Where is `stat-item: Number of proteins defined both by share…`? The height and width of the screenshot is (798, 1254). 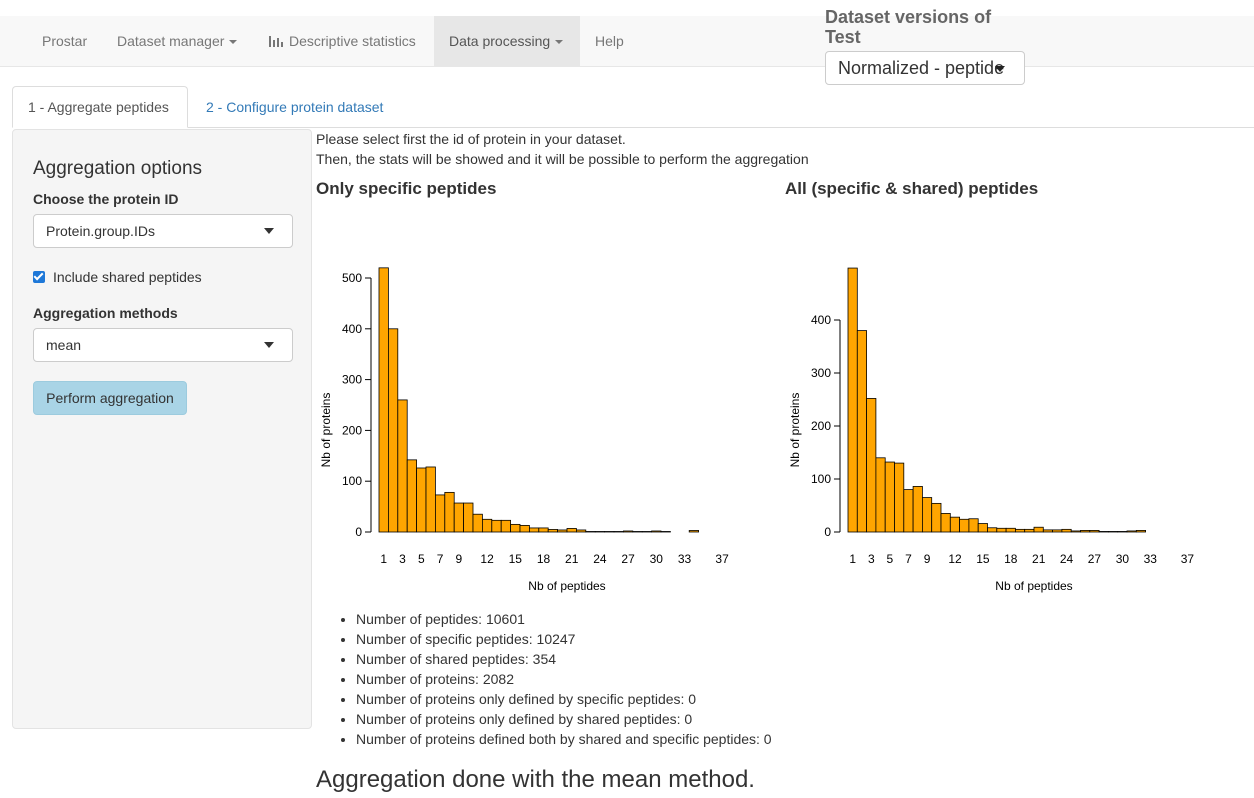
stat-item: Number of proteins defined both by share… is located at coordinates (564, 739).